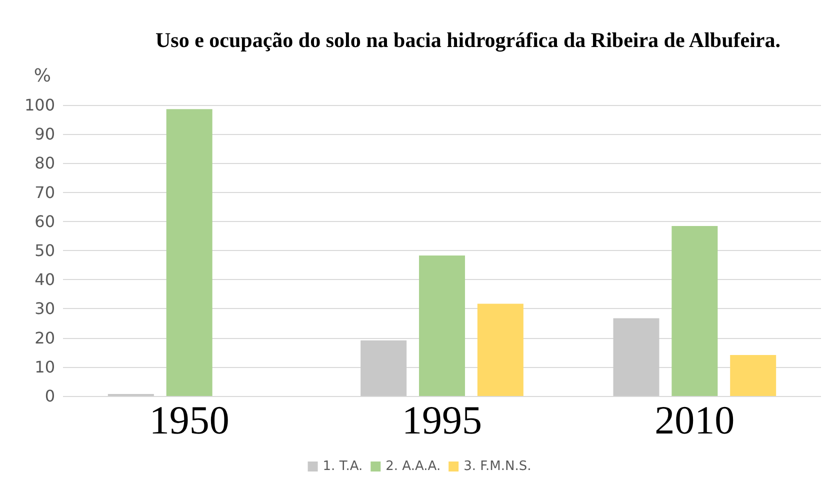  I want to click on y-tick-label: 40, so click(44, 280).